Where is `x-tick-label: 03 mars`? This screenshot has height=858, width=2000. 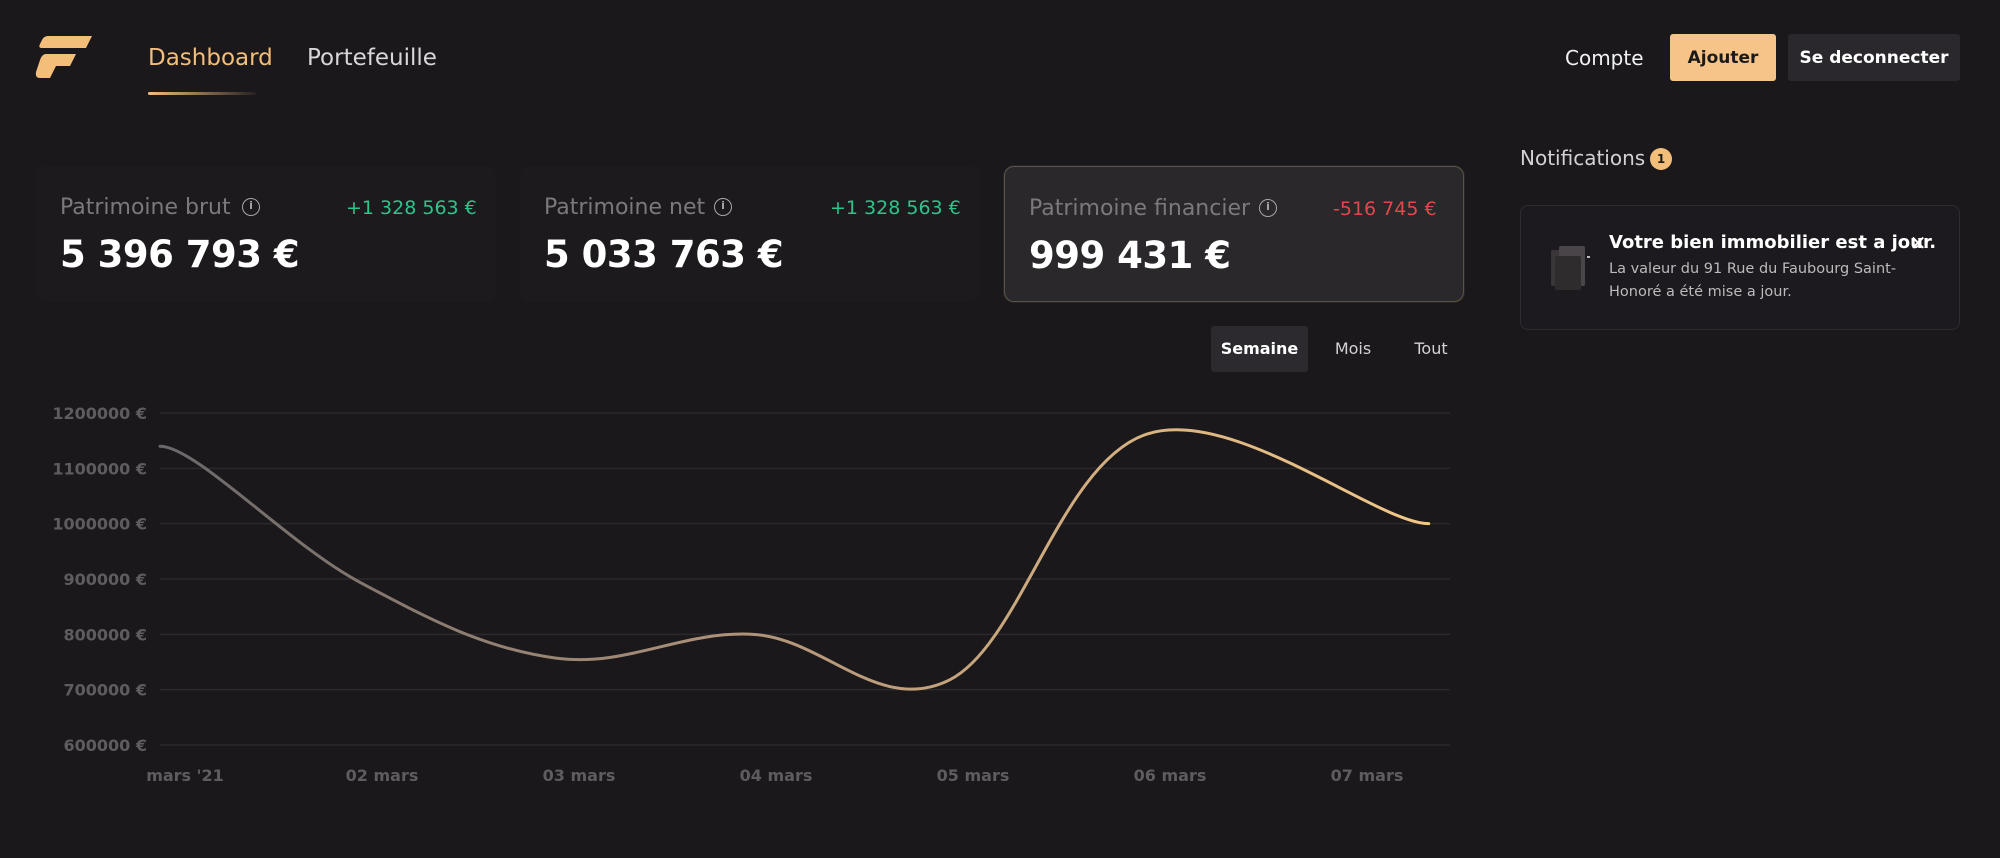
x-tick-label: 03 mars is located at coordinates (579, 775).